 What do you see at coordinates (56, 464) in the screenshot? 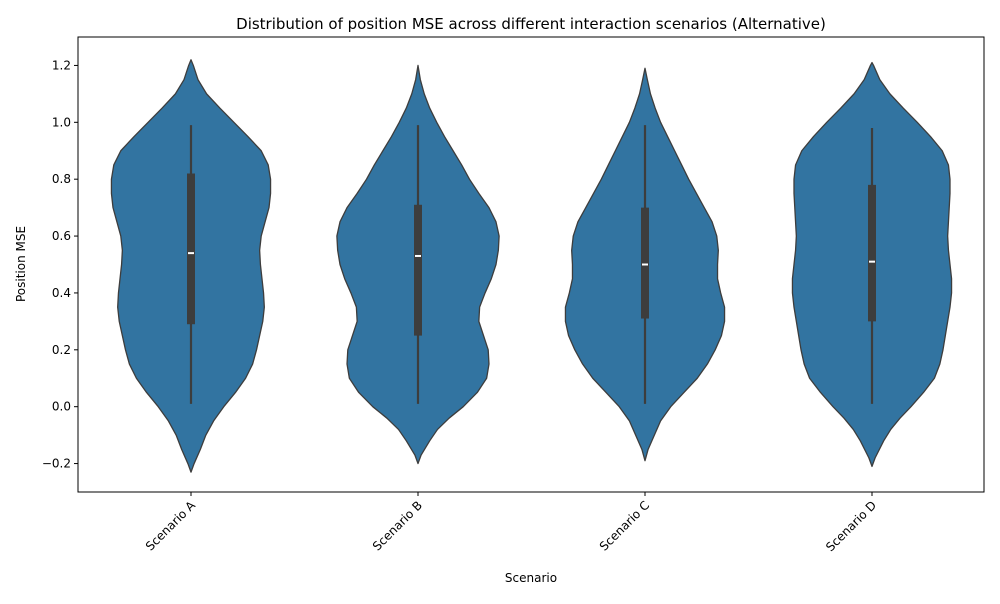
I see `y-tick-label: −0.2` at bounding box center [56, 464].